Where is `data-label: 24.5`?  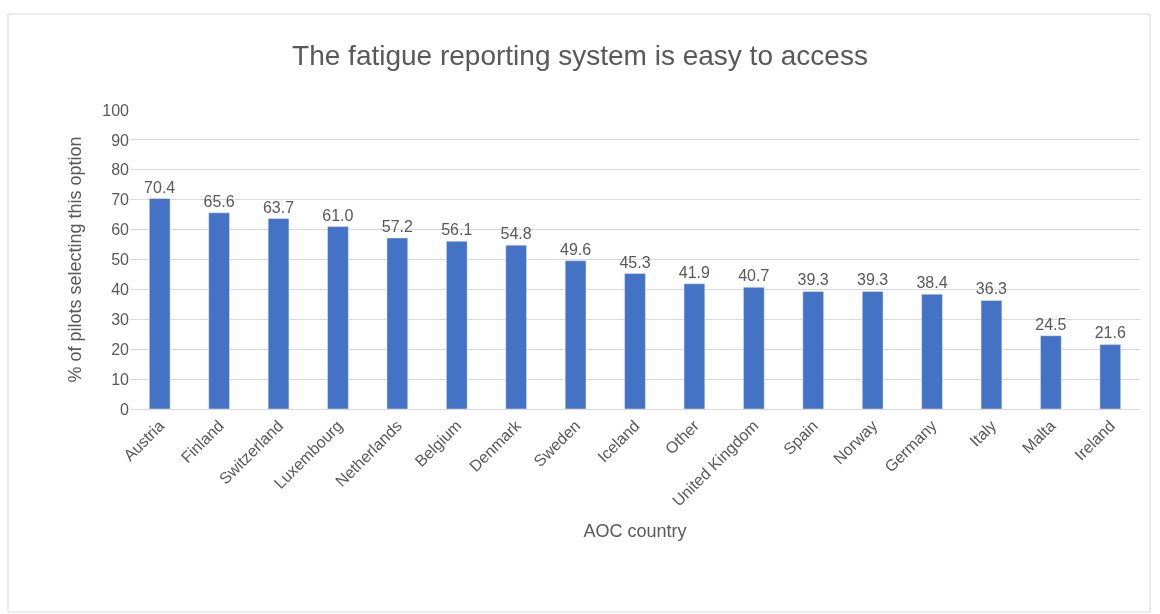
data-label: 24.5 is located at coordinates (1051, 324).